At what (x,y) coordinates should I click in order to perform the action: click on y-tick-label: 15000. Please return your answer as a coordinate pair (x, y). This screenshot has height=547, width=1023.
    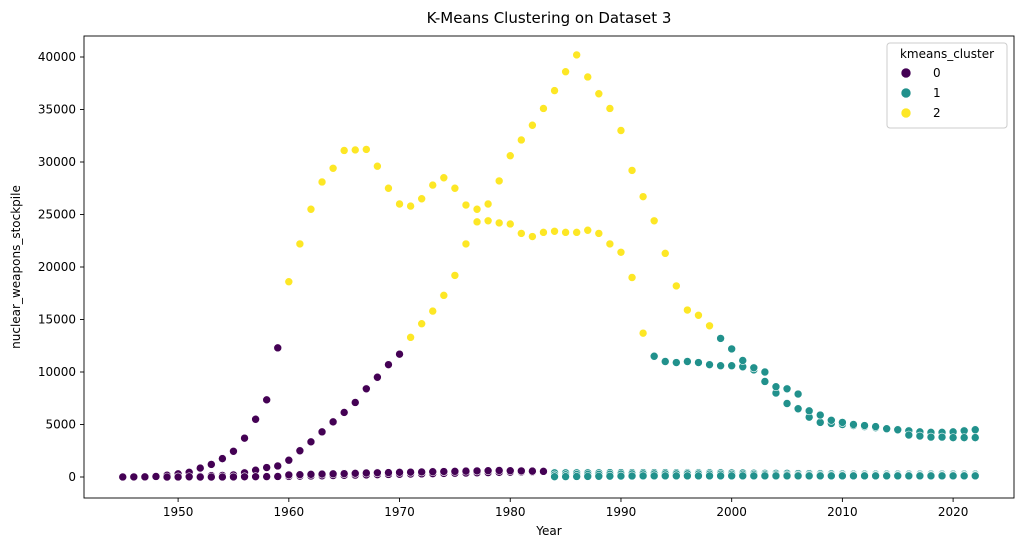
    Looking at the image, I should click on (57, 320).